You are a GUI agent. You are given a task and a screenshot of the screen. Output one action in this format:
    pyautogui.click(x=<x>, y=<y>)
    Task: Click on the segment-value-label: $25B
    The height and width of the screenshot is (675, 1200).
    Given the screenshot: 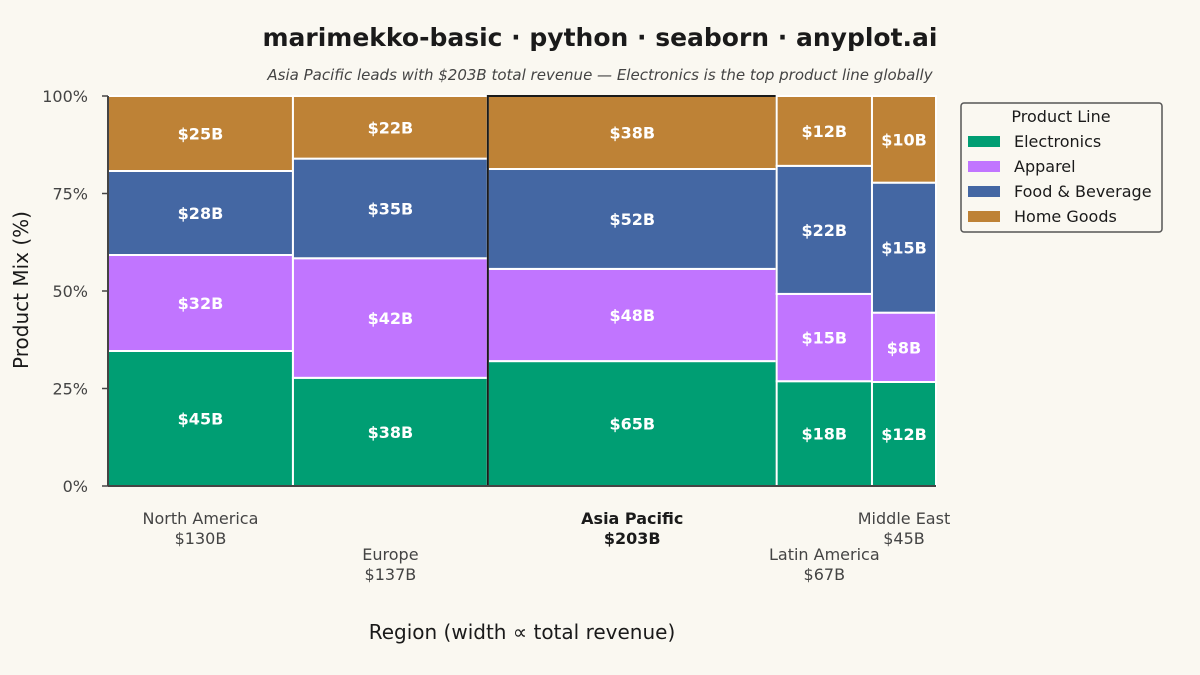 What is the action you would take?
    pyautogui.click(x=201, y=134)
    